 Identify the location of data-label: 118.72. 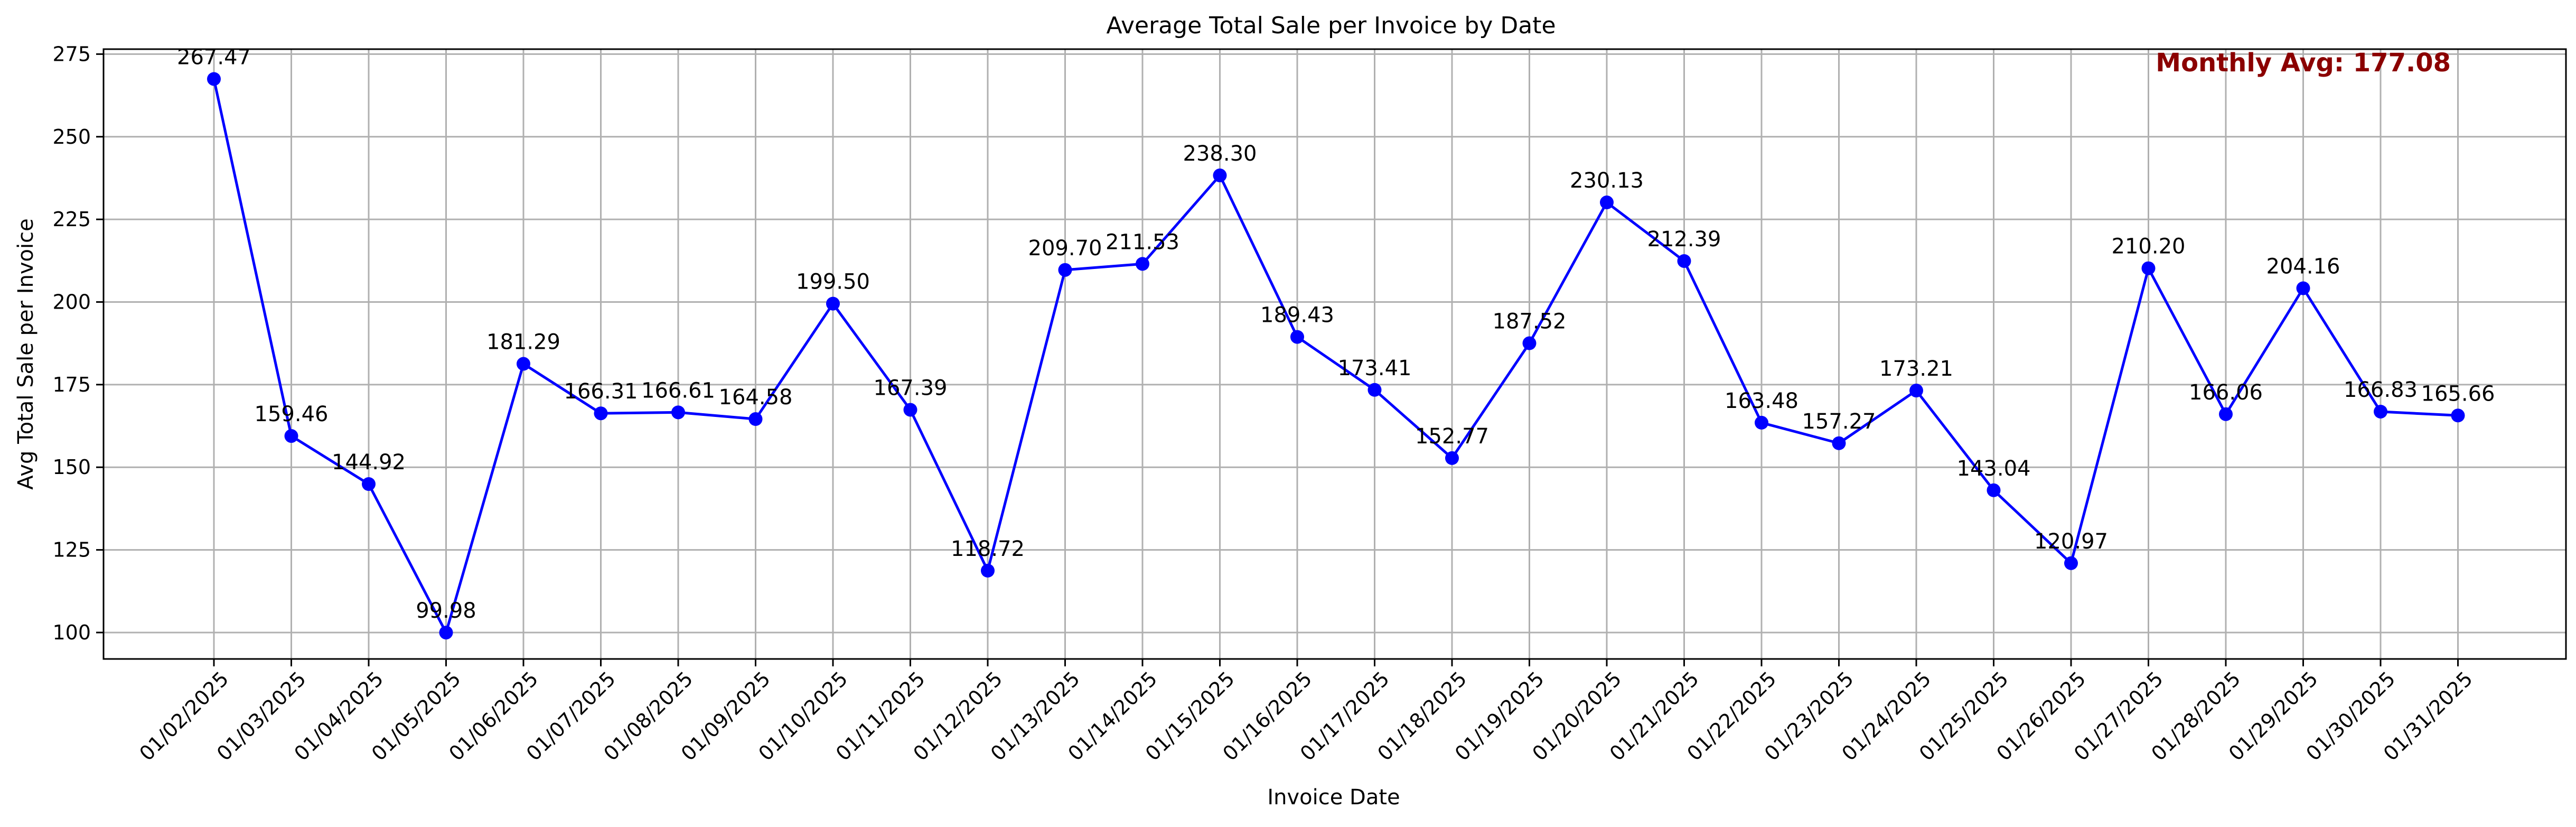
(988, 549).